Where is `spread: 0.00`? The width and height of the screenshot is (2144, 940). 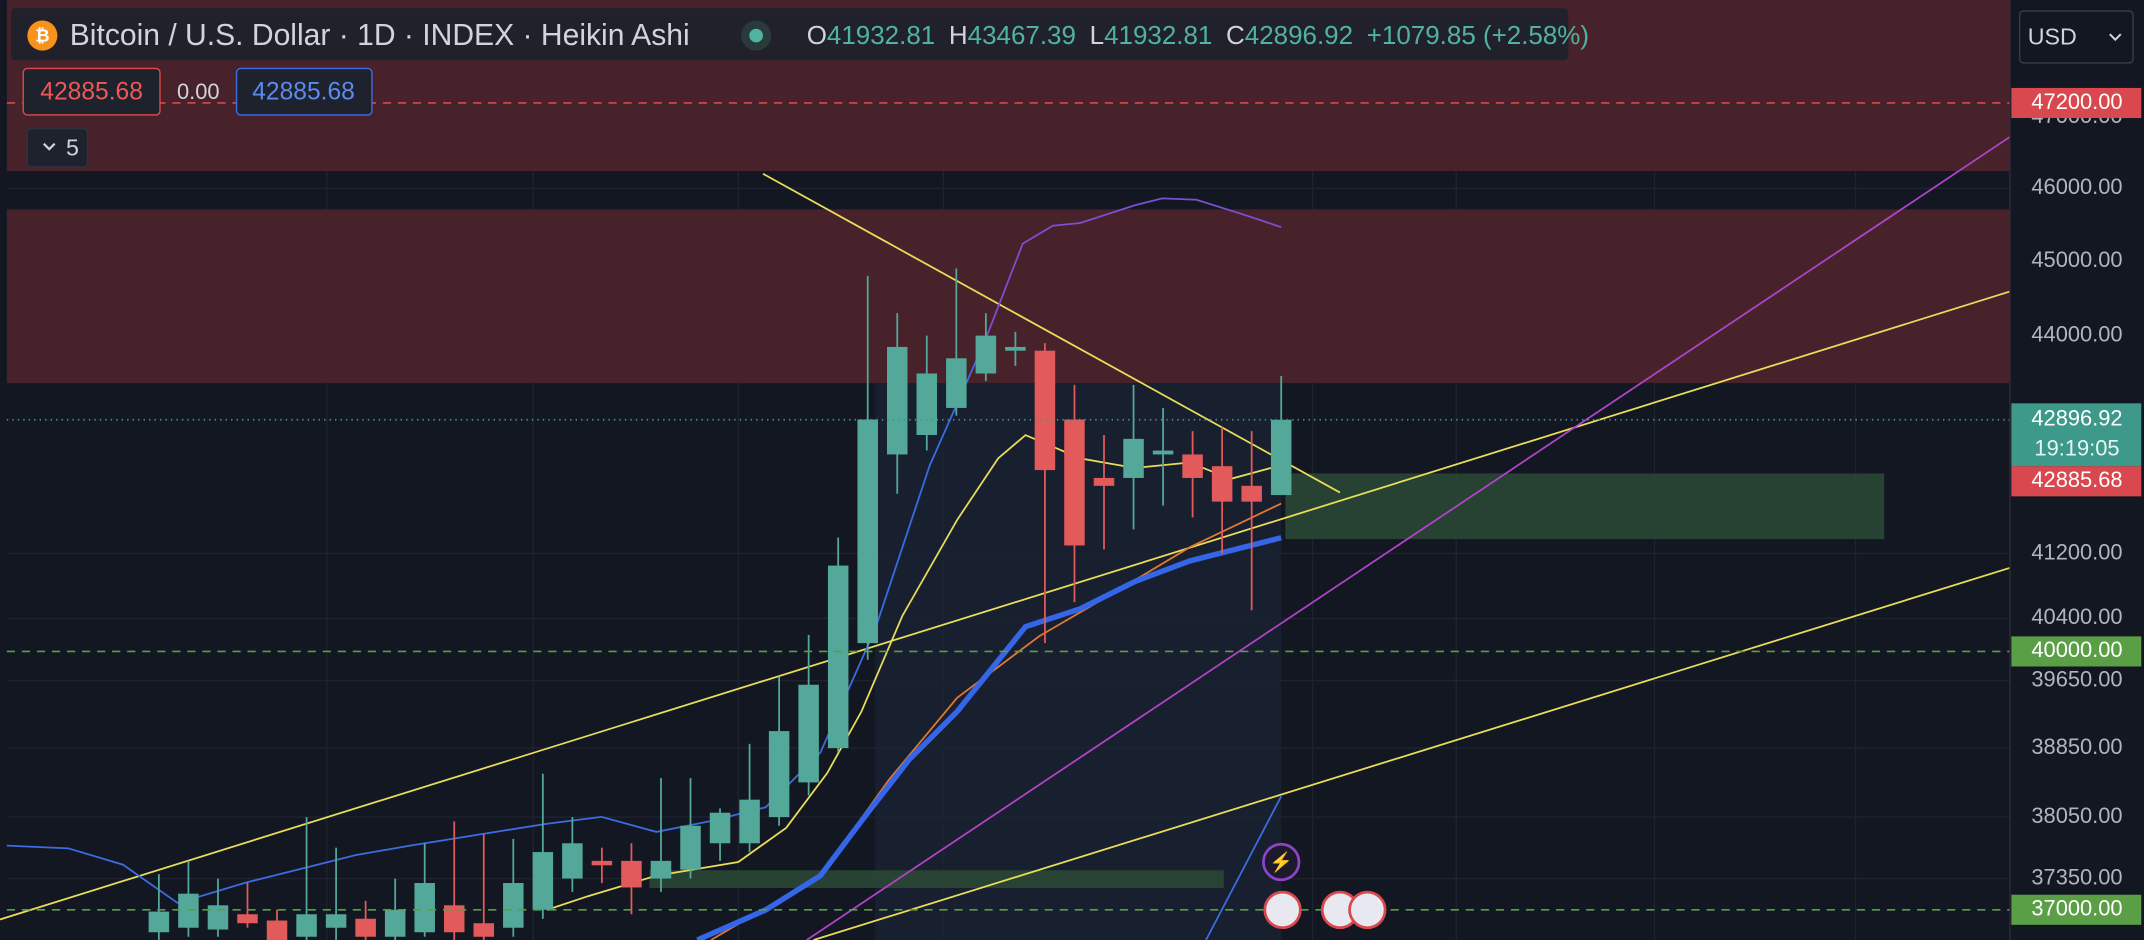 spread: 0.00 is located at coordinates (198, 91).